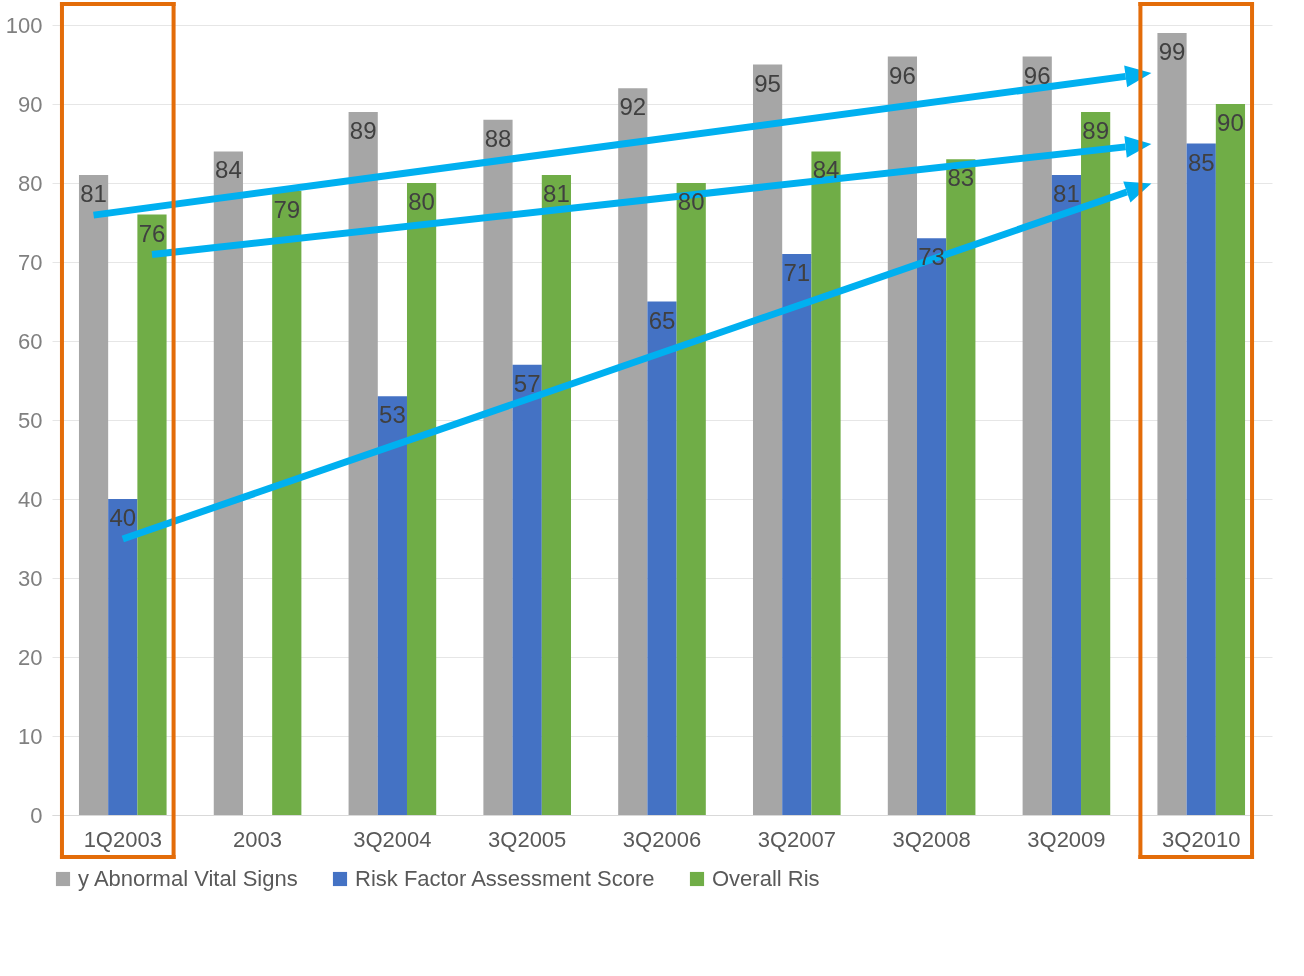 This screenshot has width=1304, height=976. Describe the element at coordinates (123, 517) in the screenshot. I see `data-label: 40` at that location.